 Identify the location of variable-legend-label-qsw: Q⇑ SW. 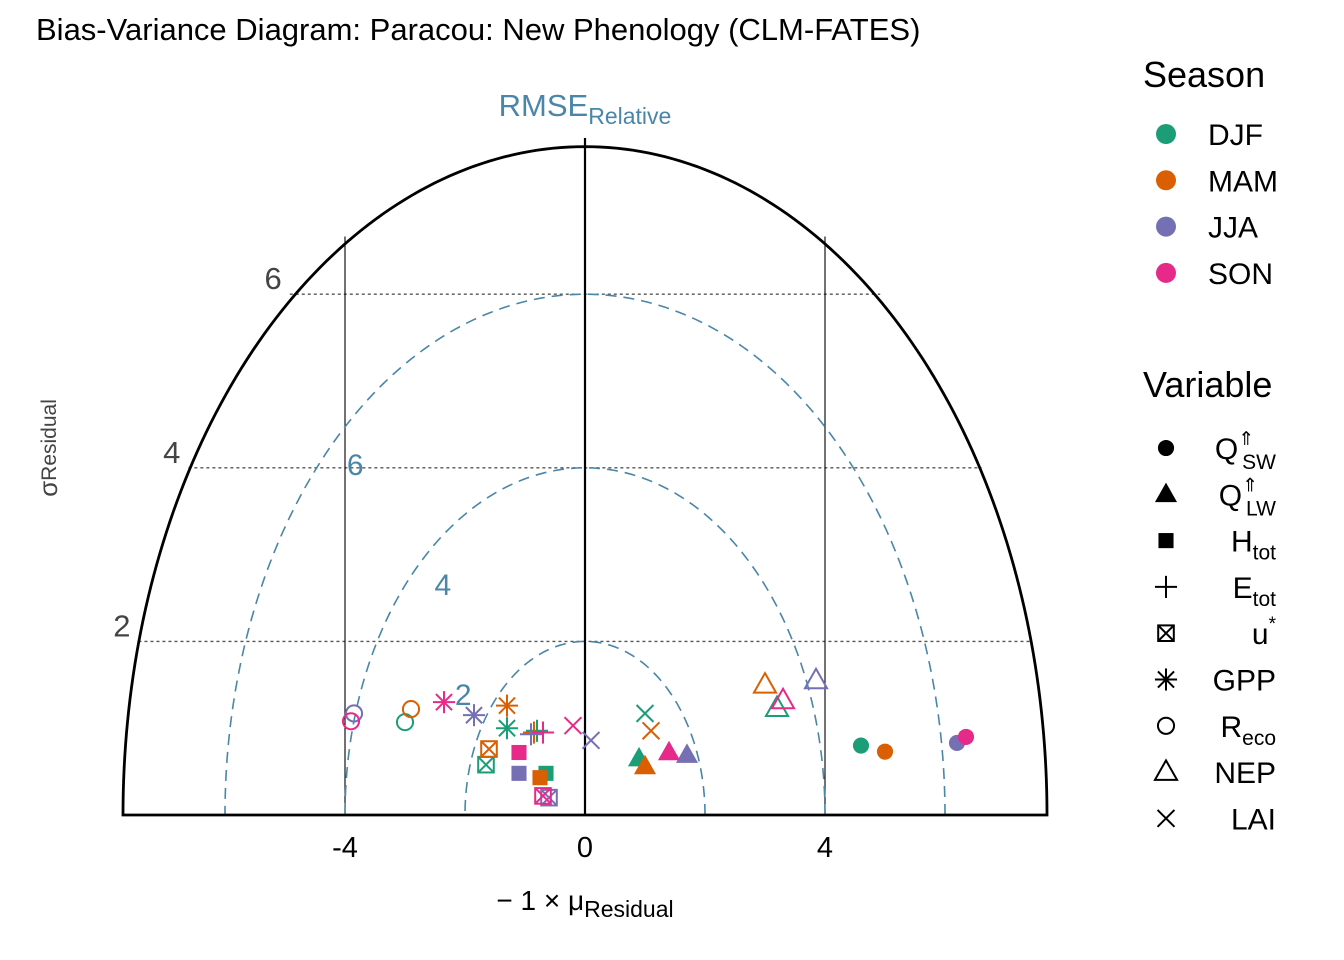
(1245, 451).